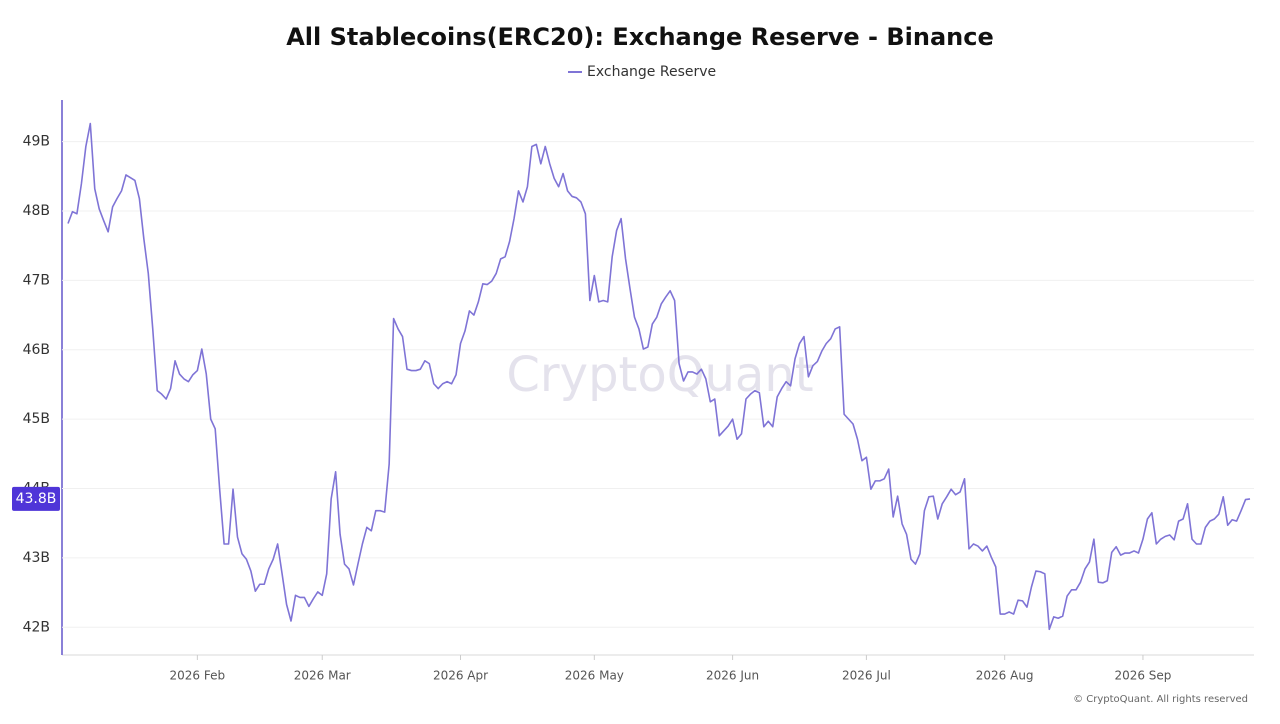 The width and height of the screenshot is (1280, 724). Describe the element at coordinates (36, 419) in the screenshot. I see `y-tick-label: 45B` at that location.